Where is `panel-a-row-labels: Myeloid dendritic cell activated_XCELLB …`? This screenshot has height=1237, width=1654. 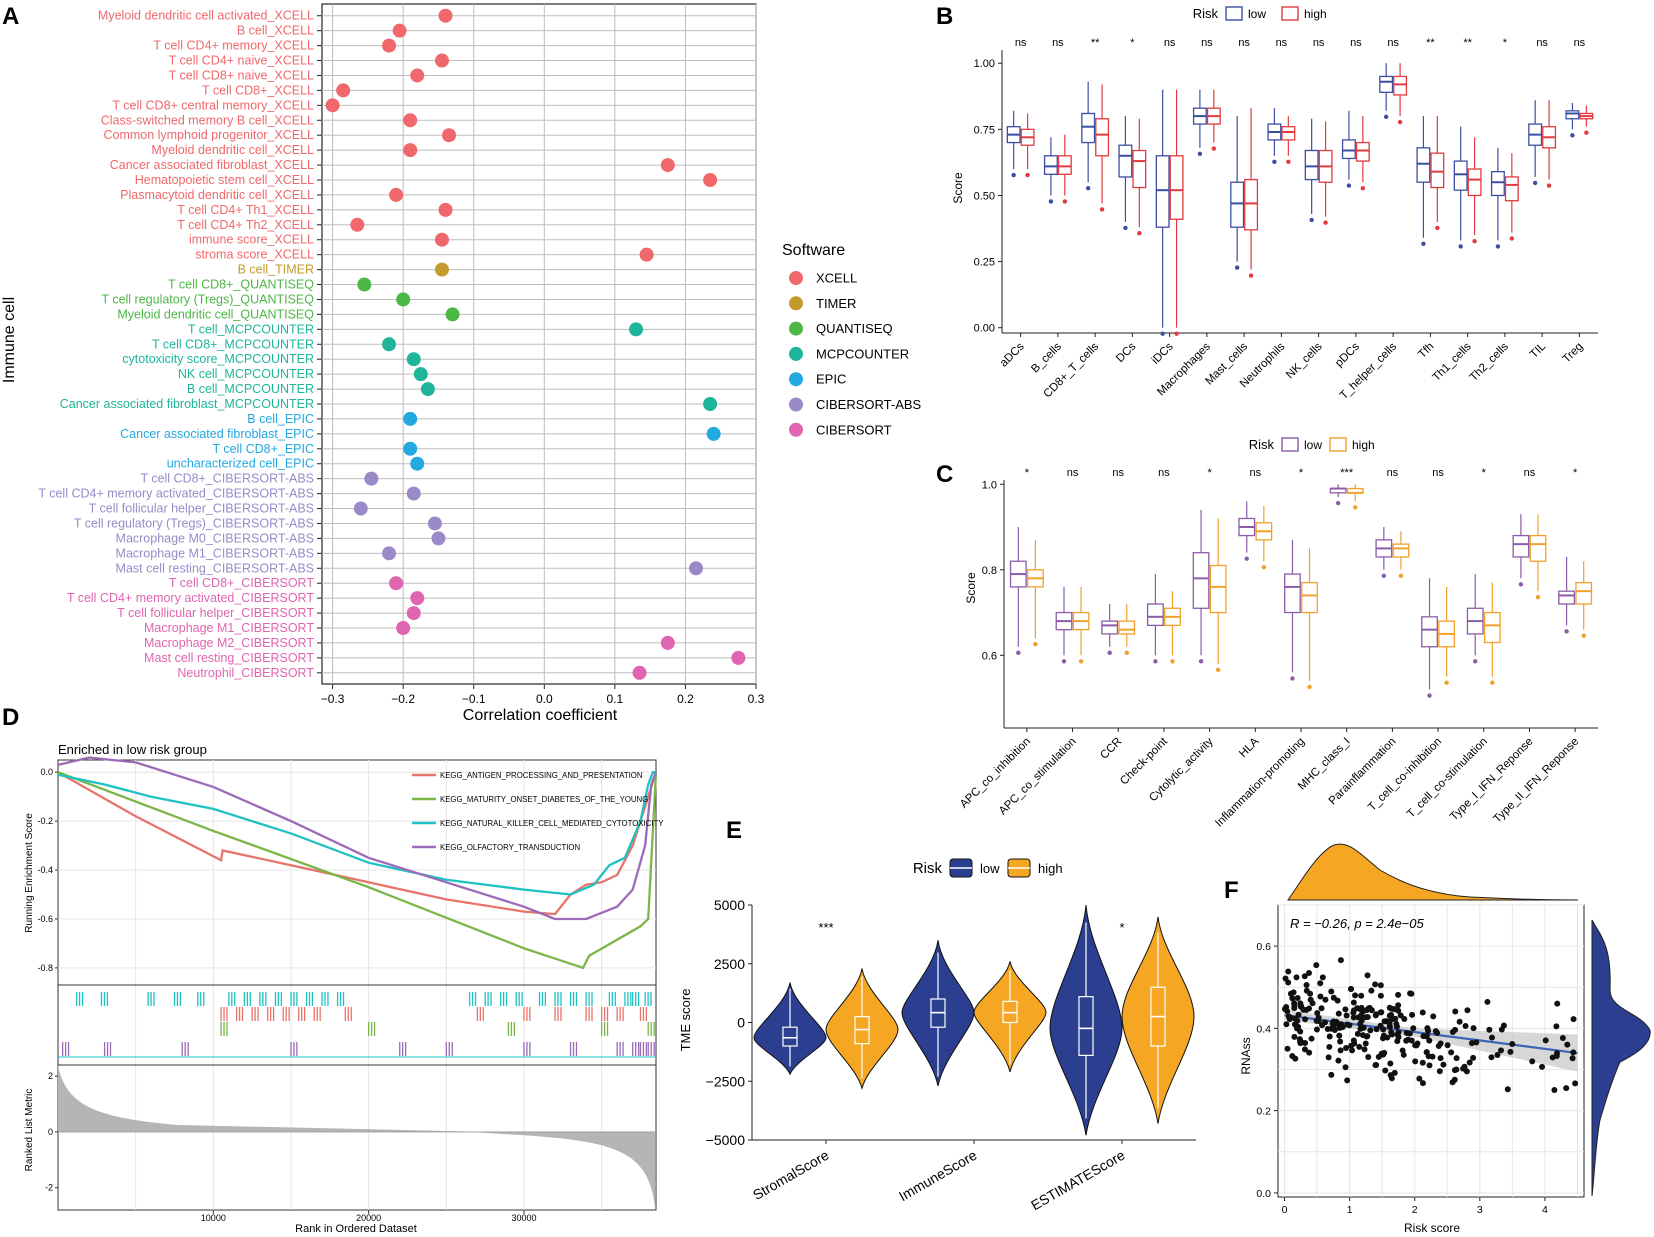
panel-a-row-labels: Myeloid dendritic cell activated_XCELLB … is located at coordinates (180, 344).